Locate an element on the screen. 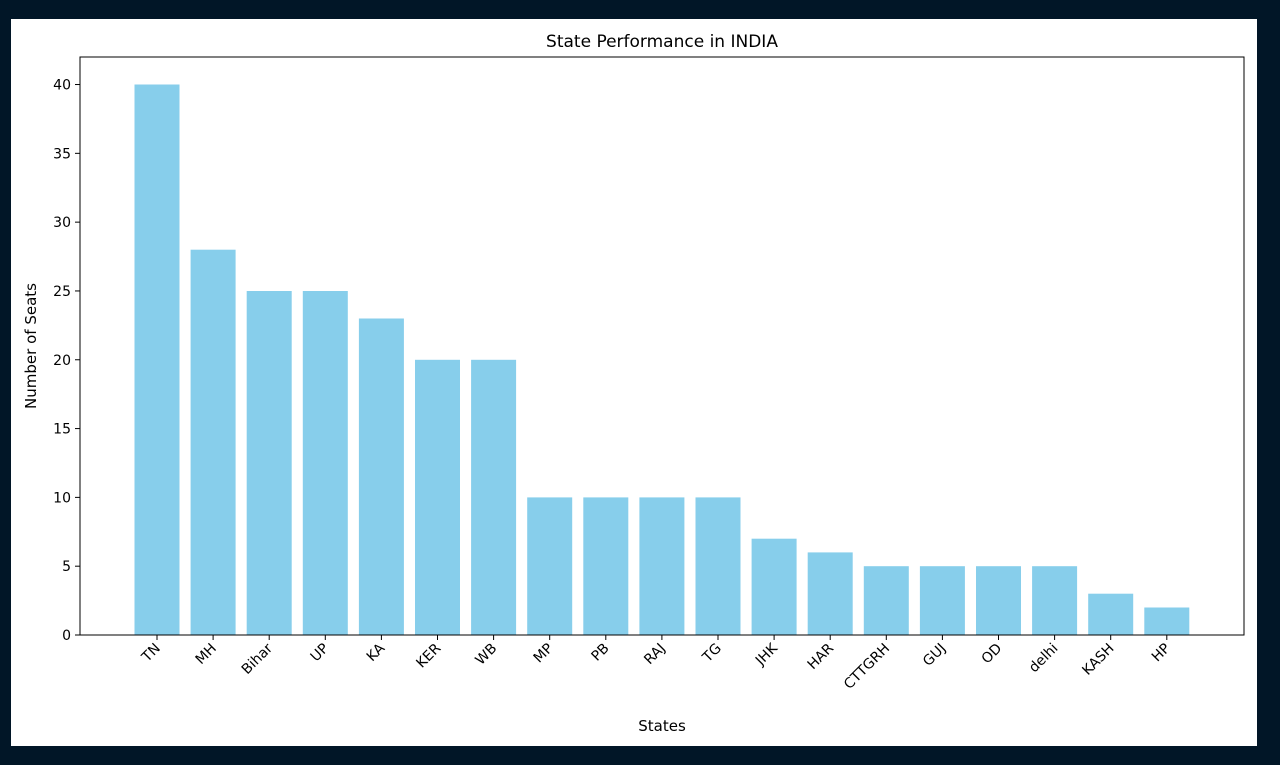 The height and width of the screenshot is (765, 1280). x-tick-label: TN is located at coordinates (150, 653).